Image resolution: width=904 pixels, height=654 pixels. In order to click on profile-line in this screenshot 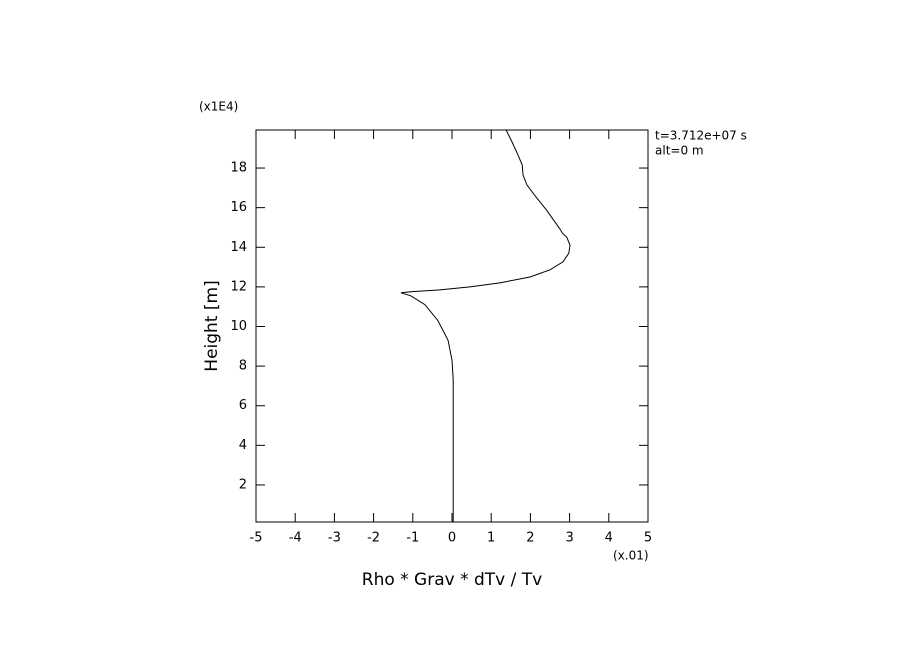, I will do `click(485, 325)`.